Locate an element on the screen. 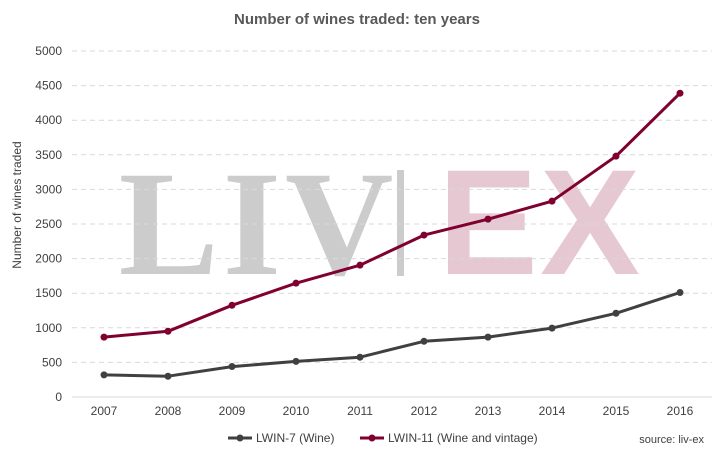  legend-label: LWIN-7 (Wine) is located at coordinates (295, 438).